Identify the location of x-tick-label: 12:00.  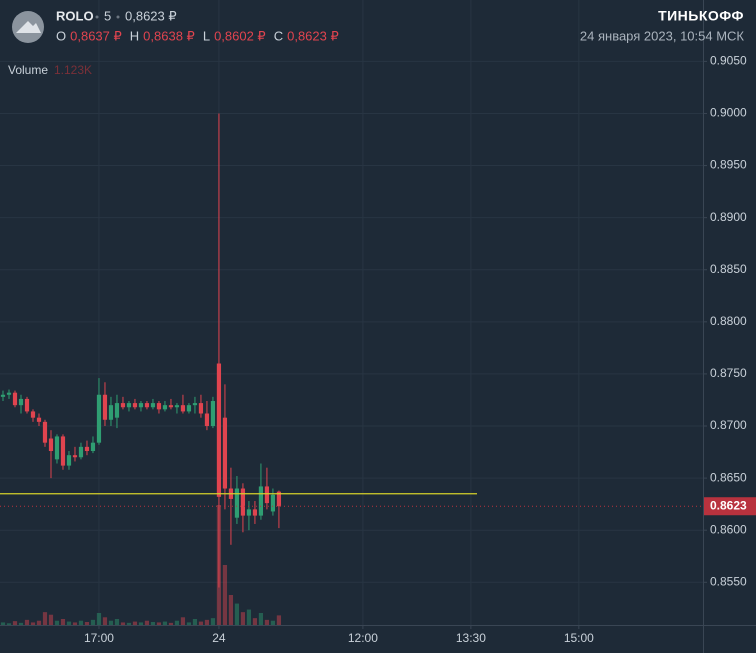
(363, 638).